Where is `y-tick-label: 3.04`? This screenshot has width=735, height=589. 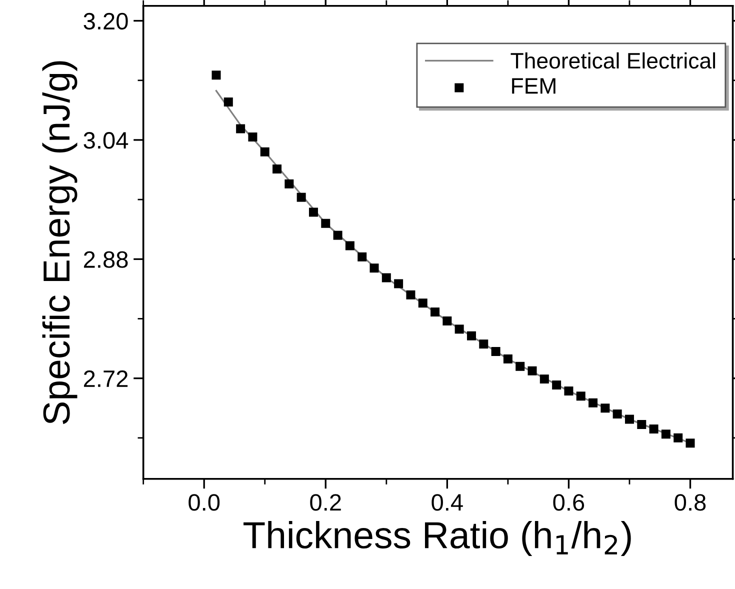 y-tick-label: 3.04 is located at coordinates (106, 140).